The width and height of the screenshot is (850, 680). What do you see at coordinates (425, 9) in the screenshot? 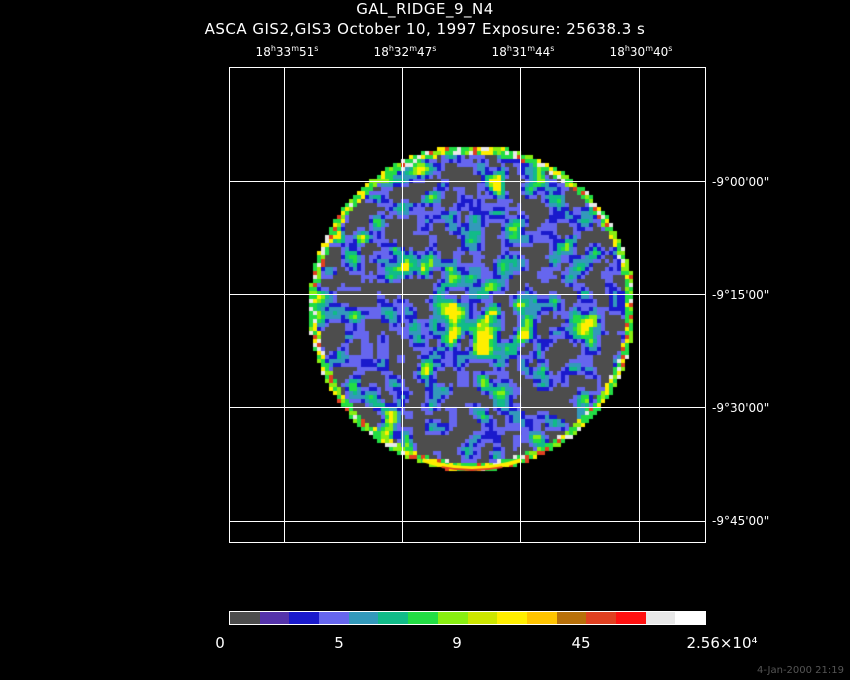
I see `image-title: GAL_RIDGE_9_N4` at bounding box center [425, 9].